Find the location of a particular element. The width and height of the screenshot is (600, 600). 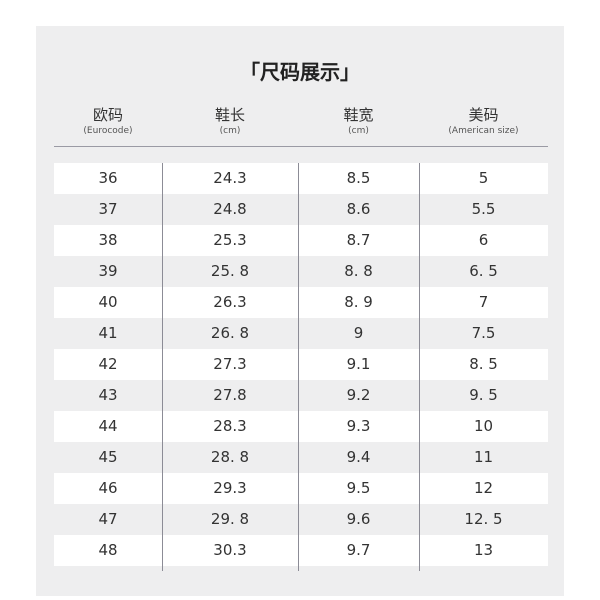

cell-us-size: 12. 5 is located at coordinates (483, 519).